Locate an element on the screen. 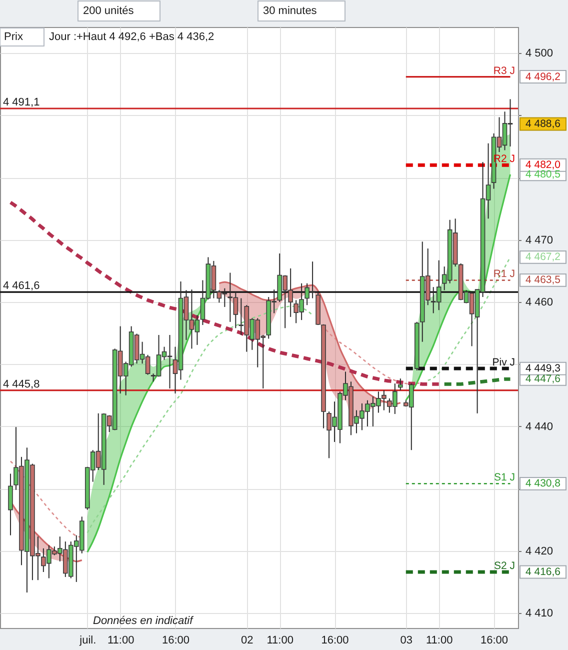  annotation: Jour :+Haut 4 492,6 +Bas 4 436,2 is located at coordinates (131, 37).